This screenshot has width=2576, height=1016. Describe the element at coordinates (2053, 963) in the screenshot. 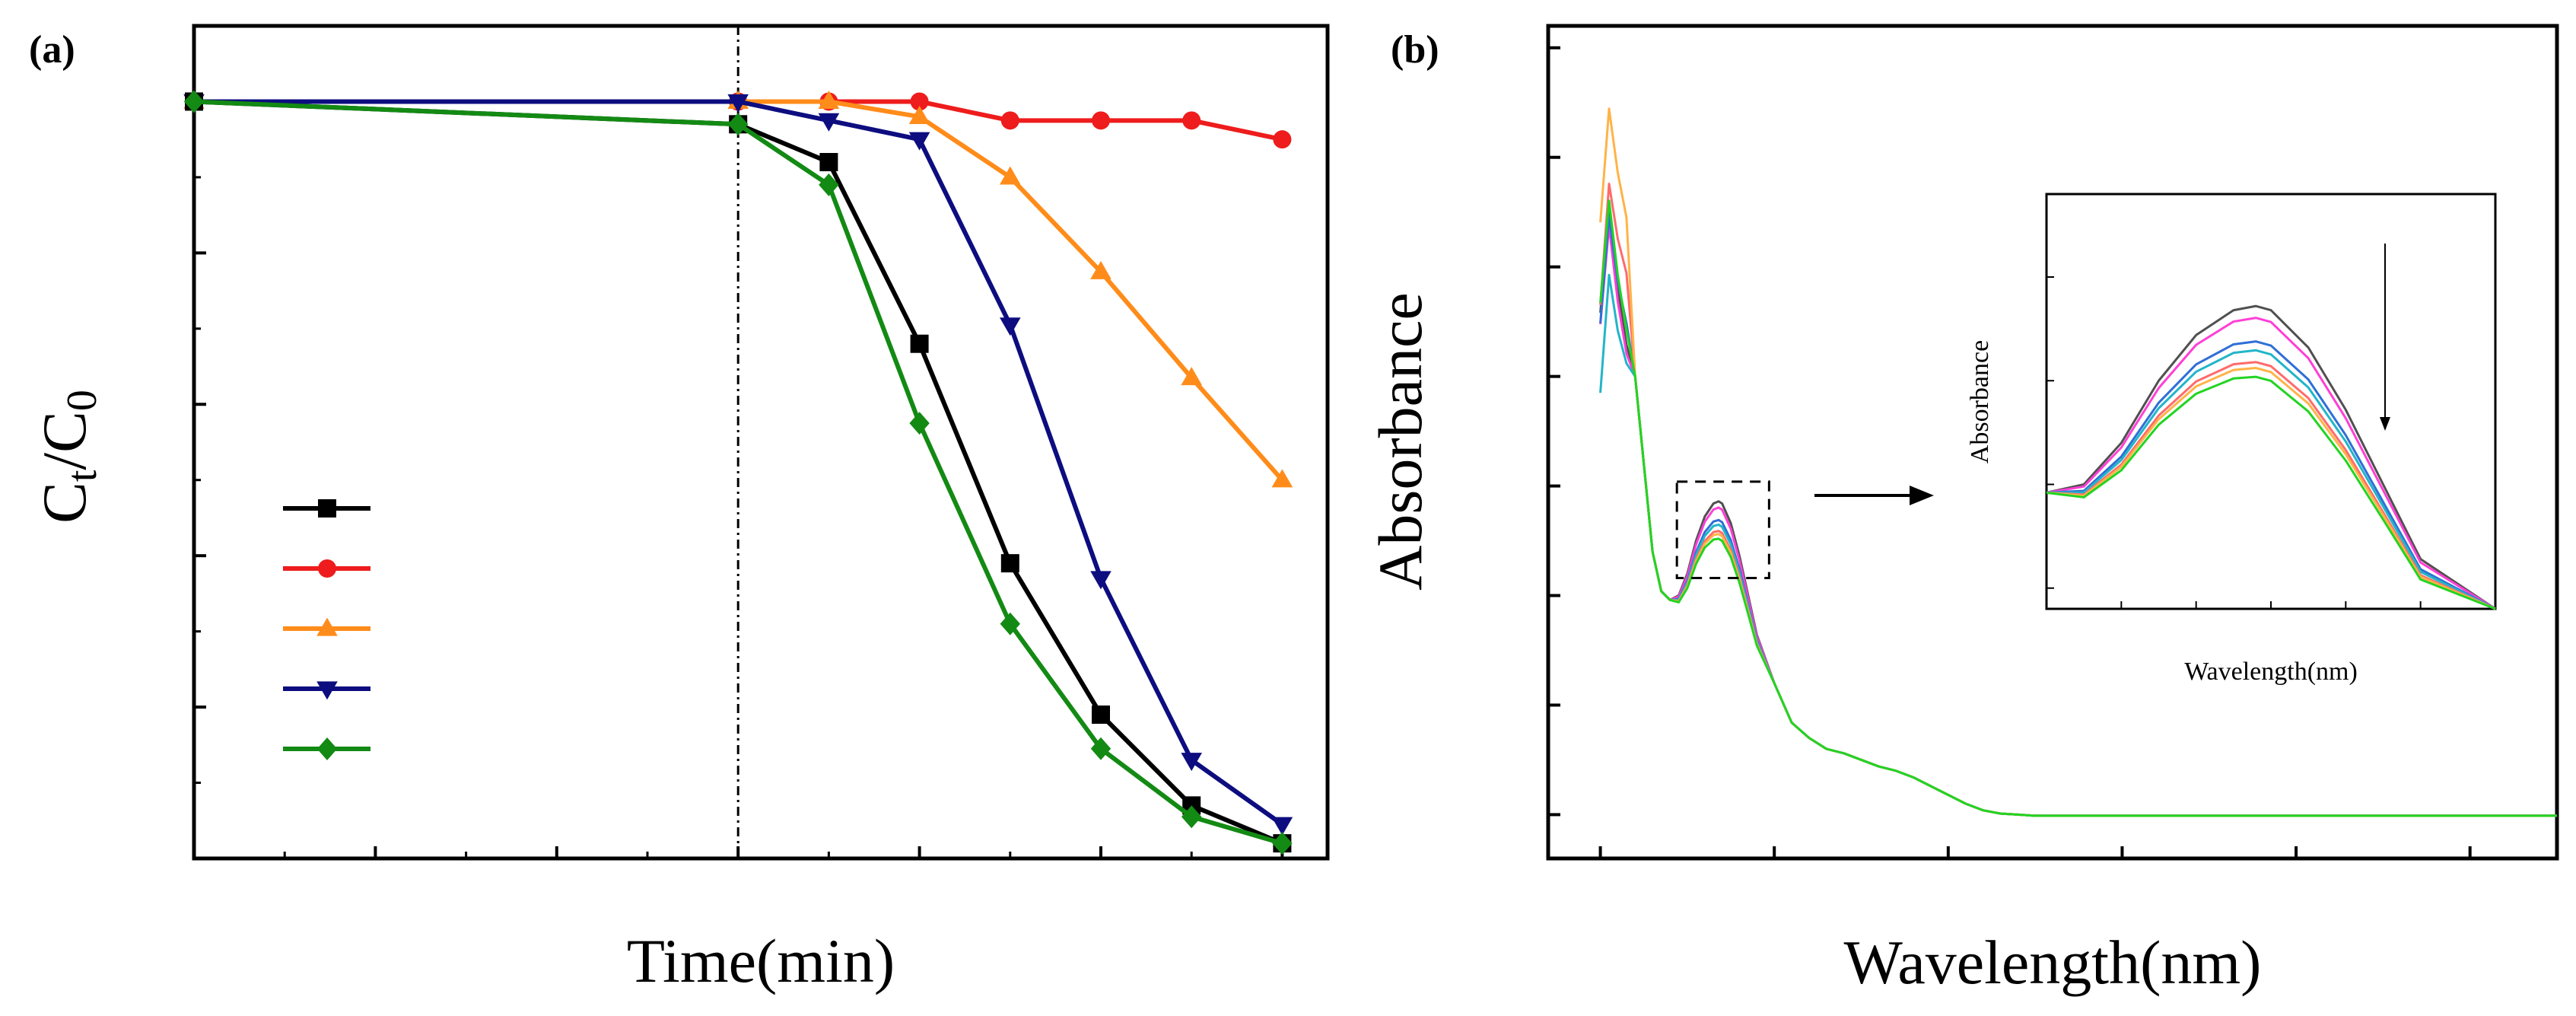

I see `panel-b-x-axis-title: Wavelength(nm)` at that location.